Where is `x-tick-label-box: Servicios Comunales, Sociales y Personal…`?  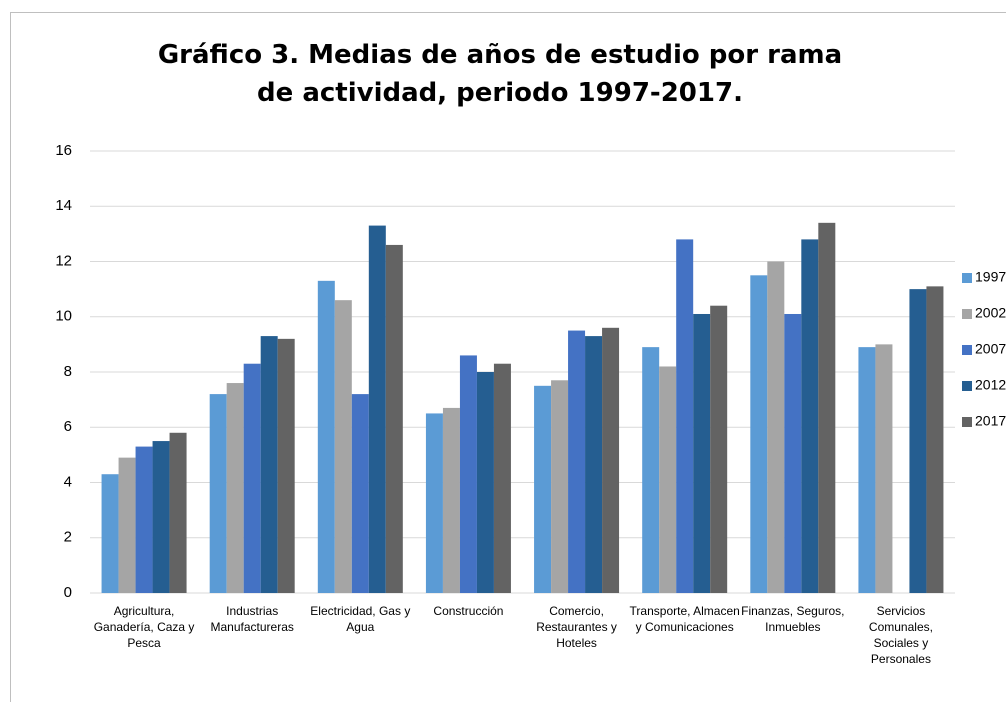 x-tick-label-box: Servicios Comunales, Sociales y Personal… is located at coordinates (900, 635).